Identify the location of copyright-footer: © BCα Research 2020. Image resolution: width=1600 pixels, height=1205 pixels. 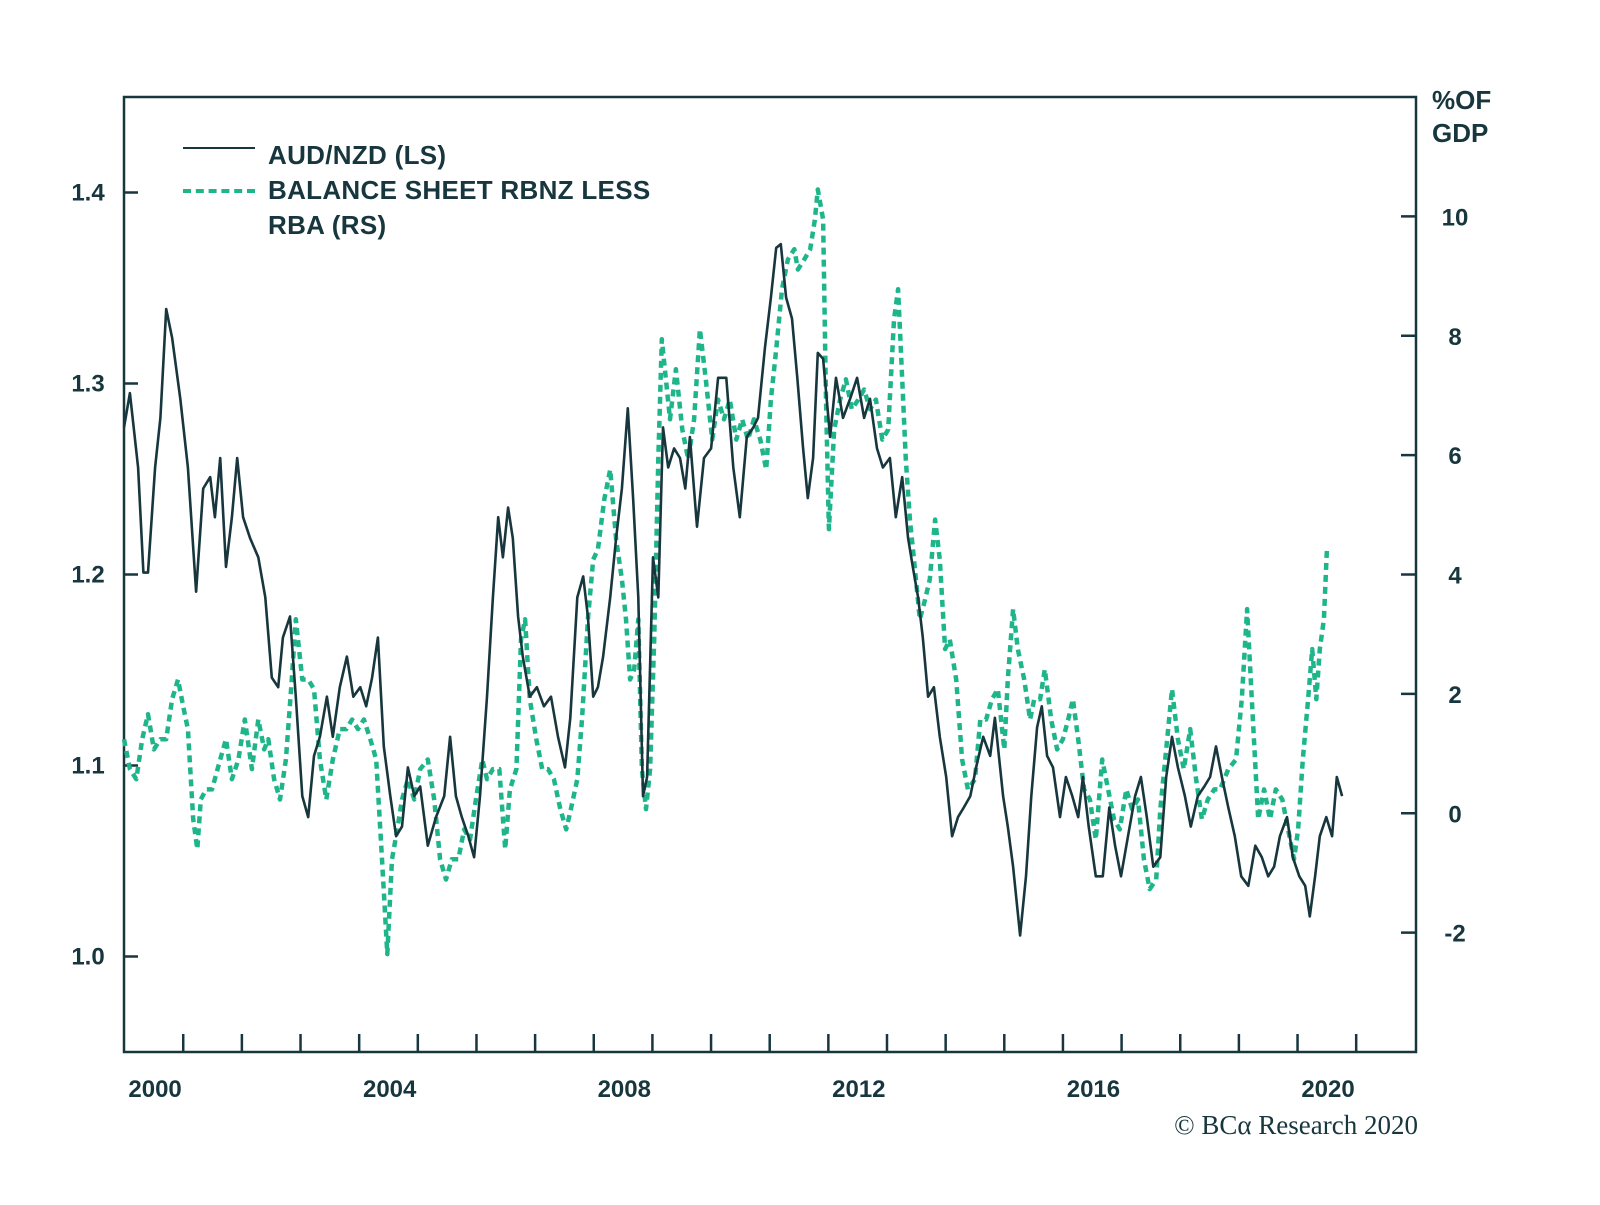
(1296, 1125).